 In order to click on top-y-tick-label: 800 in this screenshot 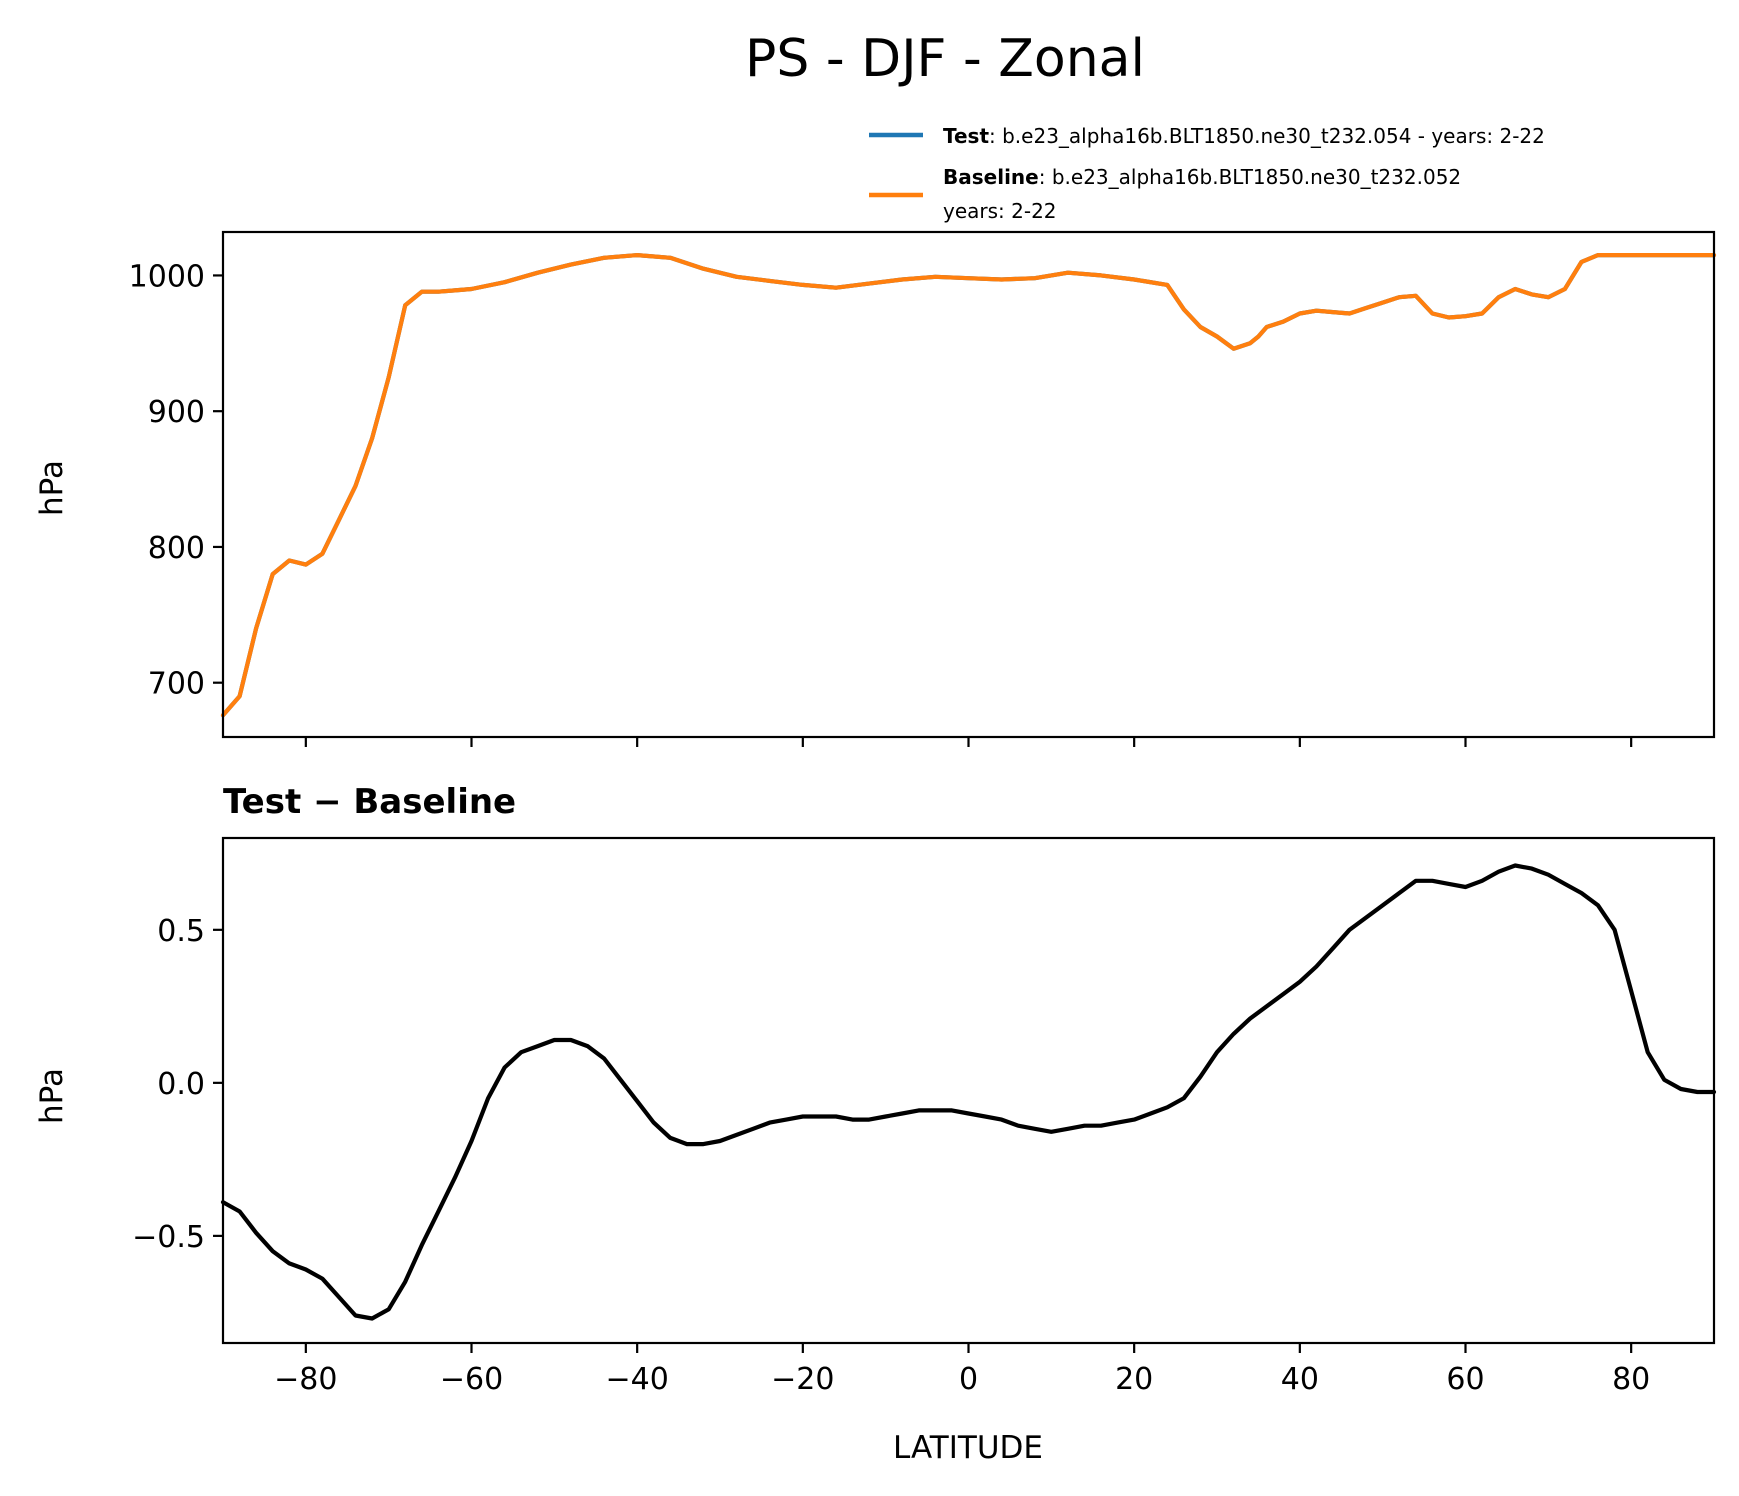, I will do `click(176, 548)`.